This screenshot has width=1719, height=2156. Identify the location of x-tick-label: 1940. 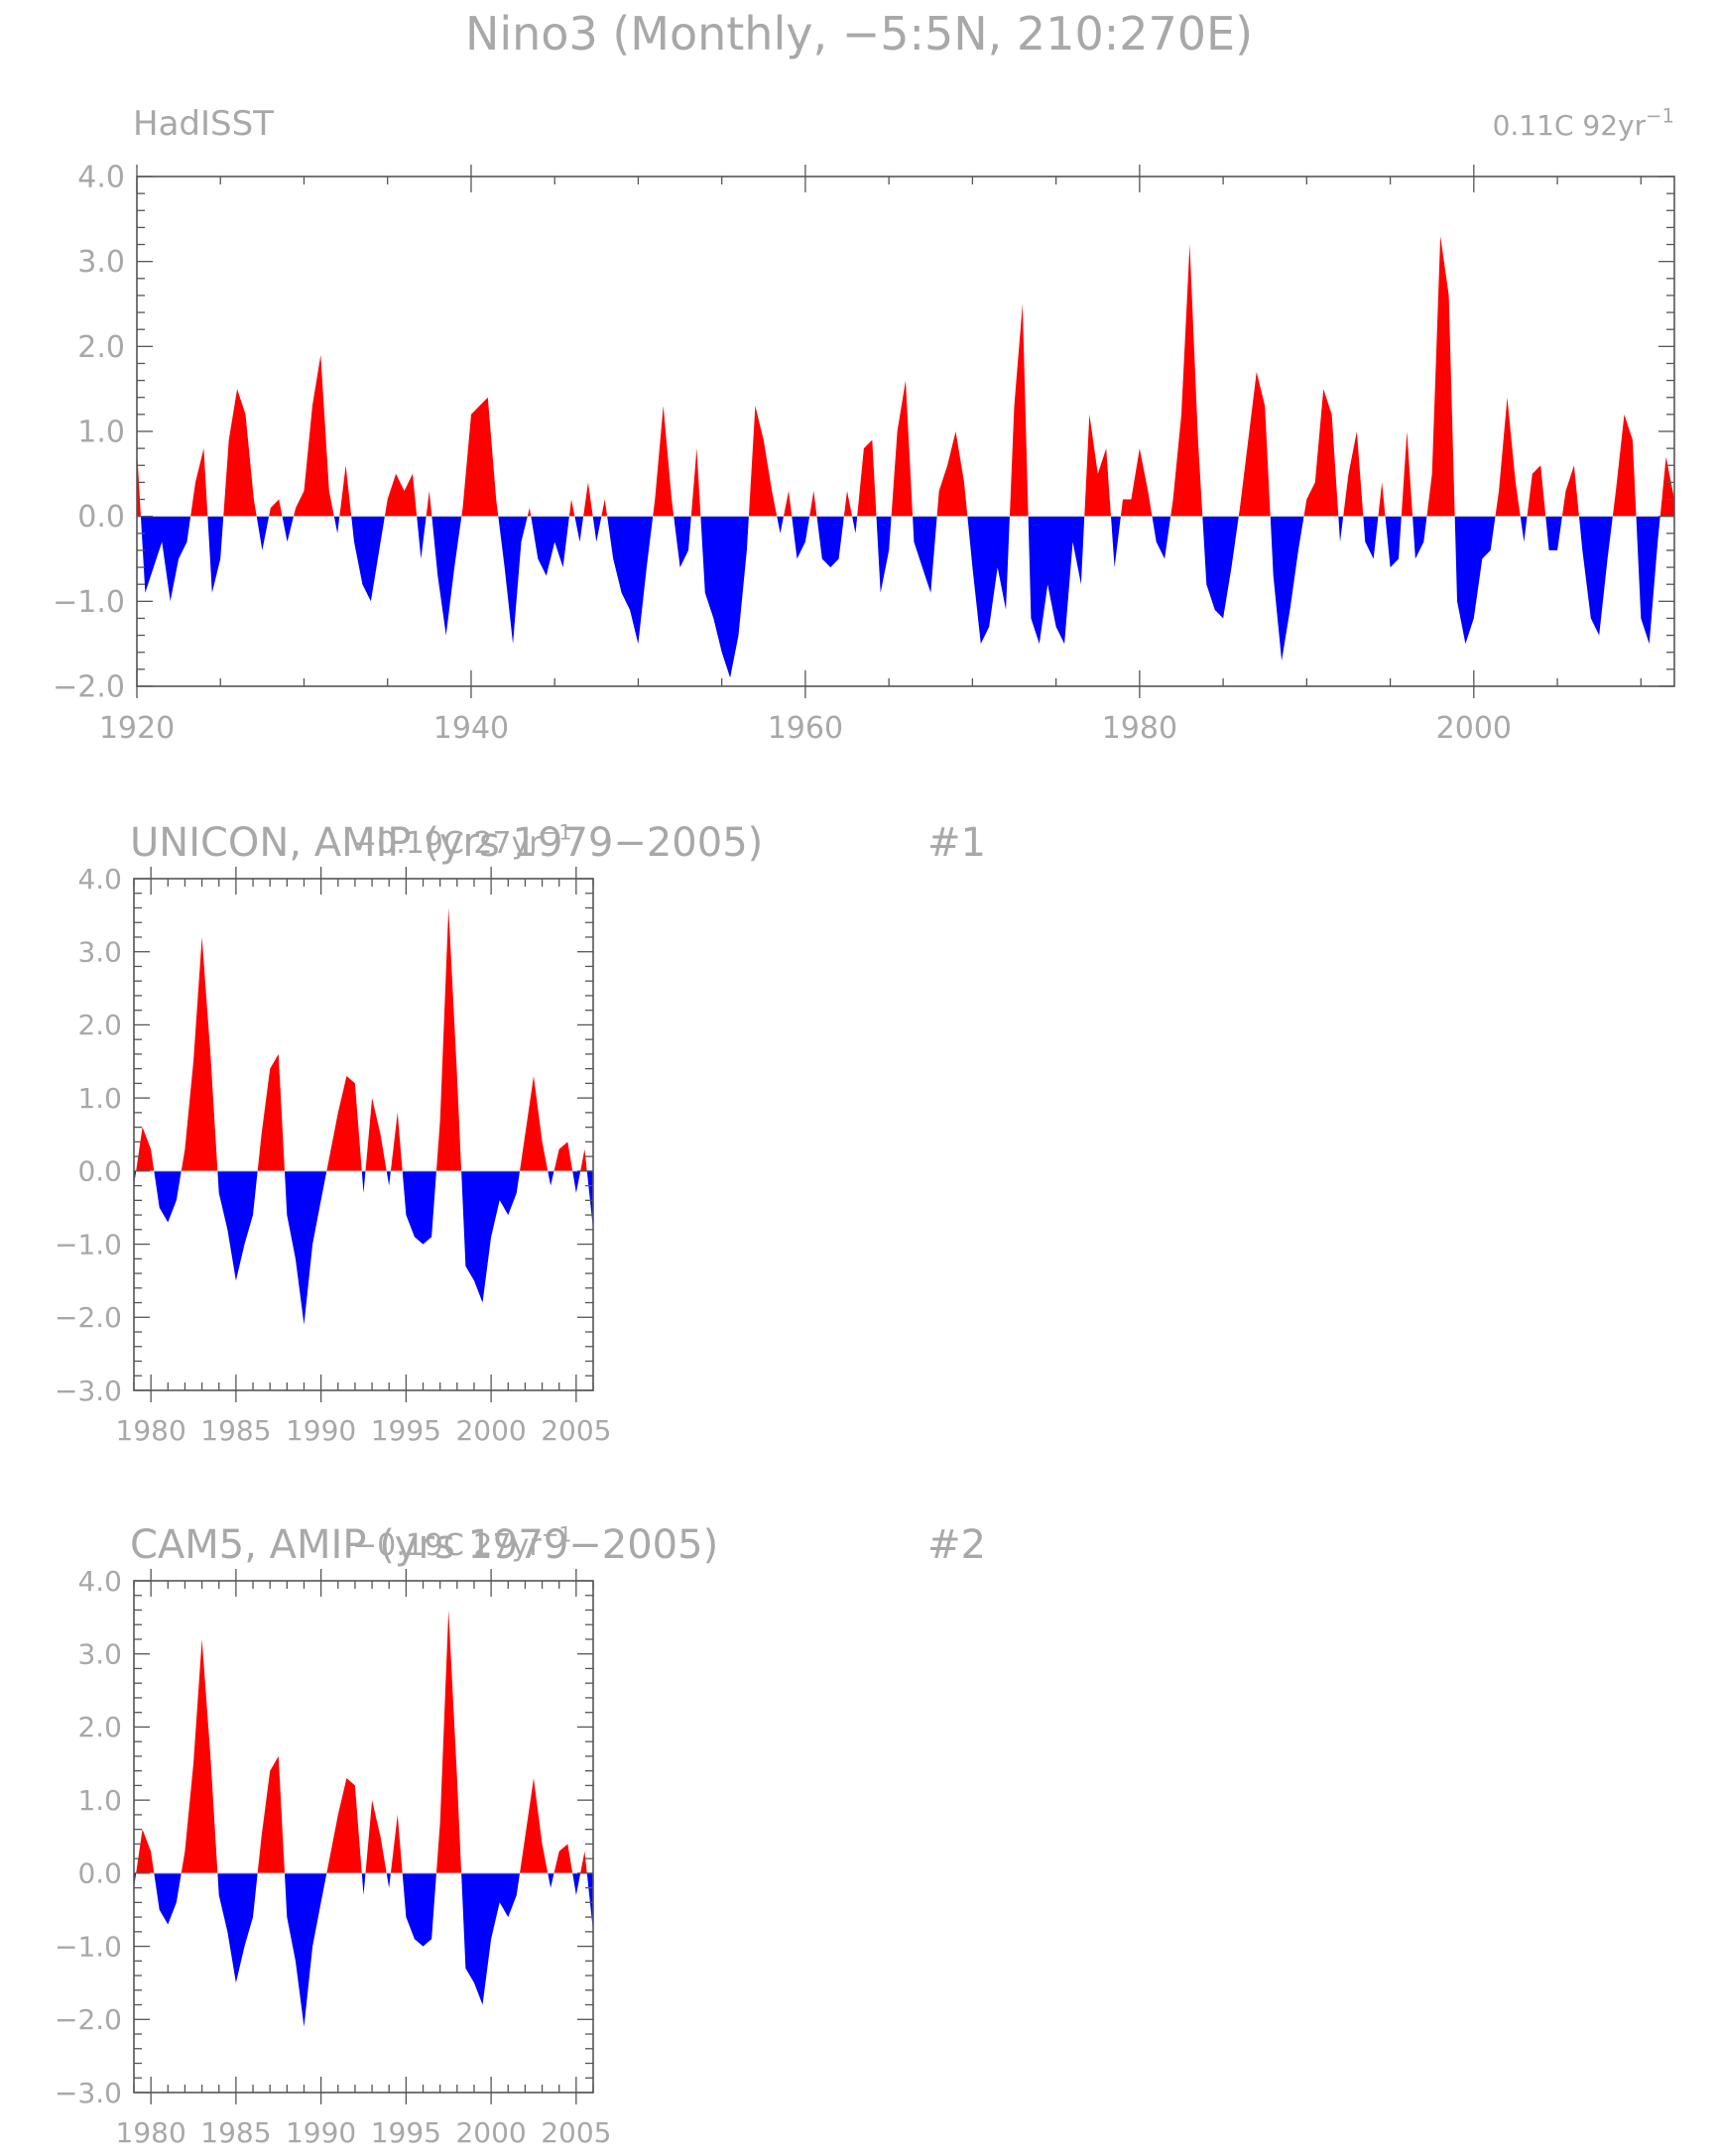
(471, 728).